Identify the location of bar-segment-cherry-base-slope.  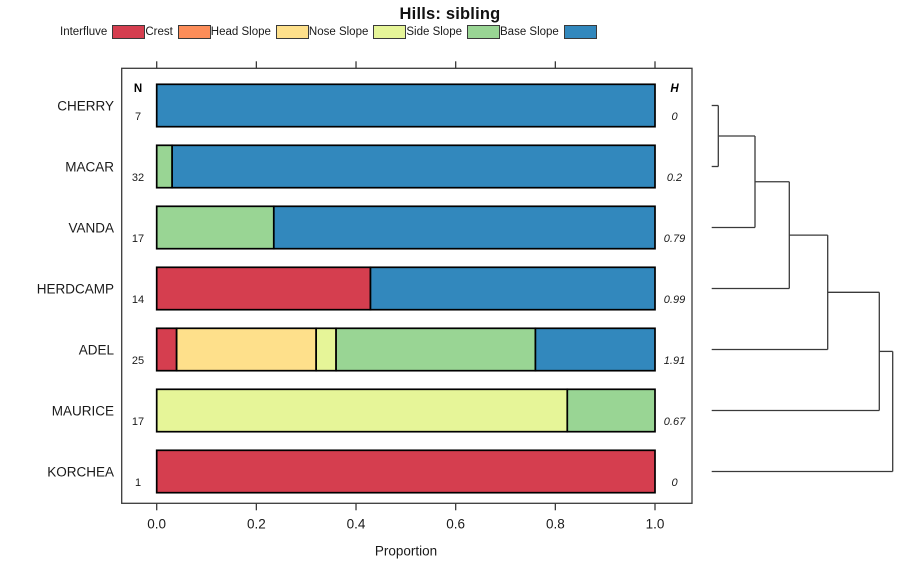
(405, 105).